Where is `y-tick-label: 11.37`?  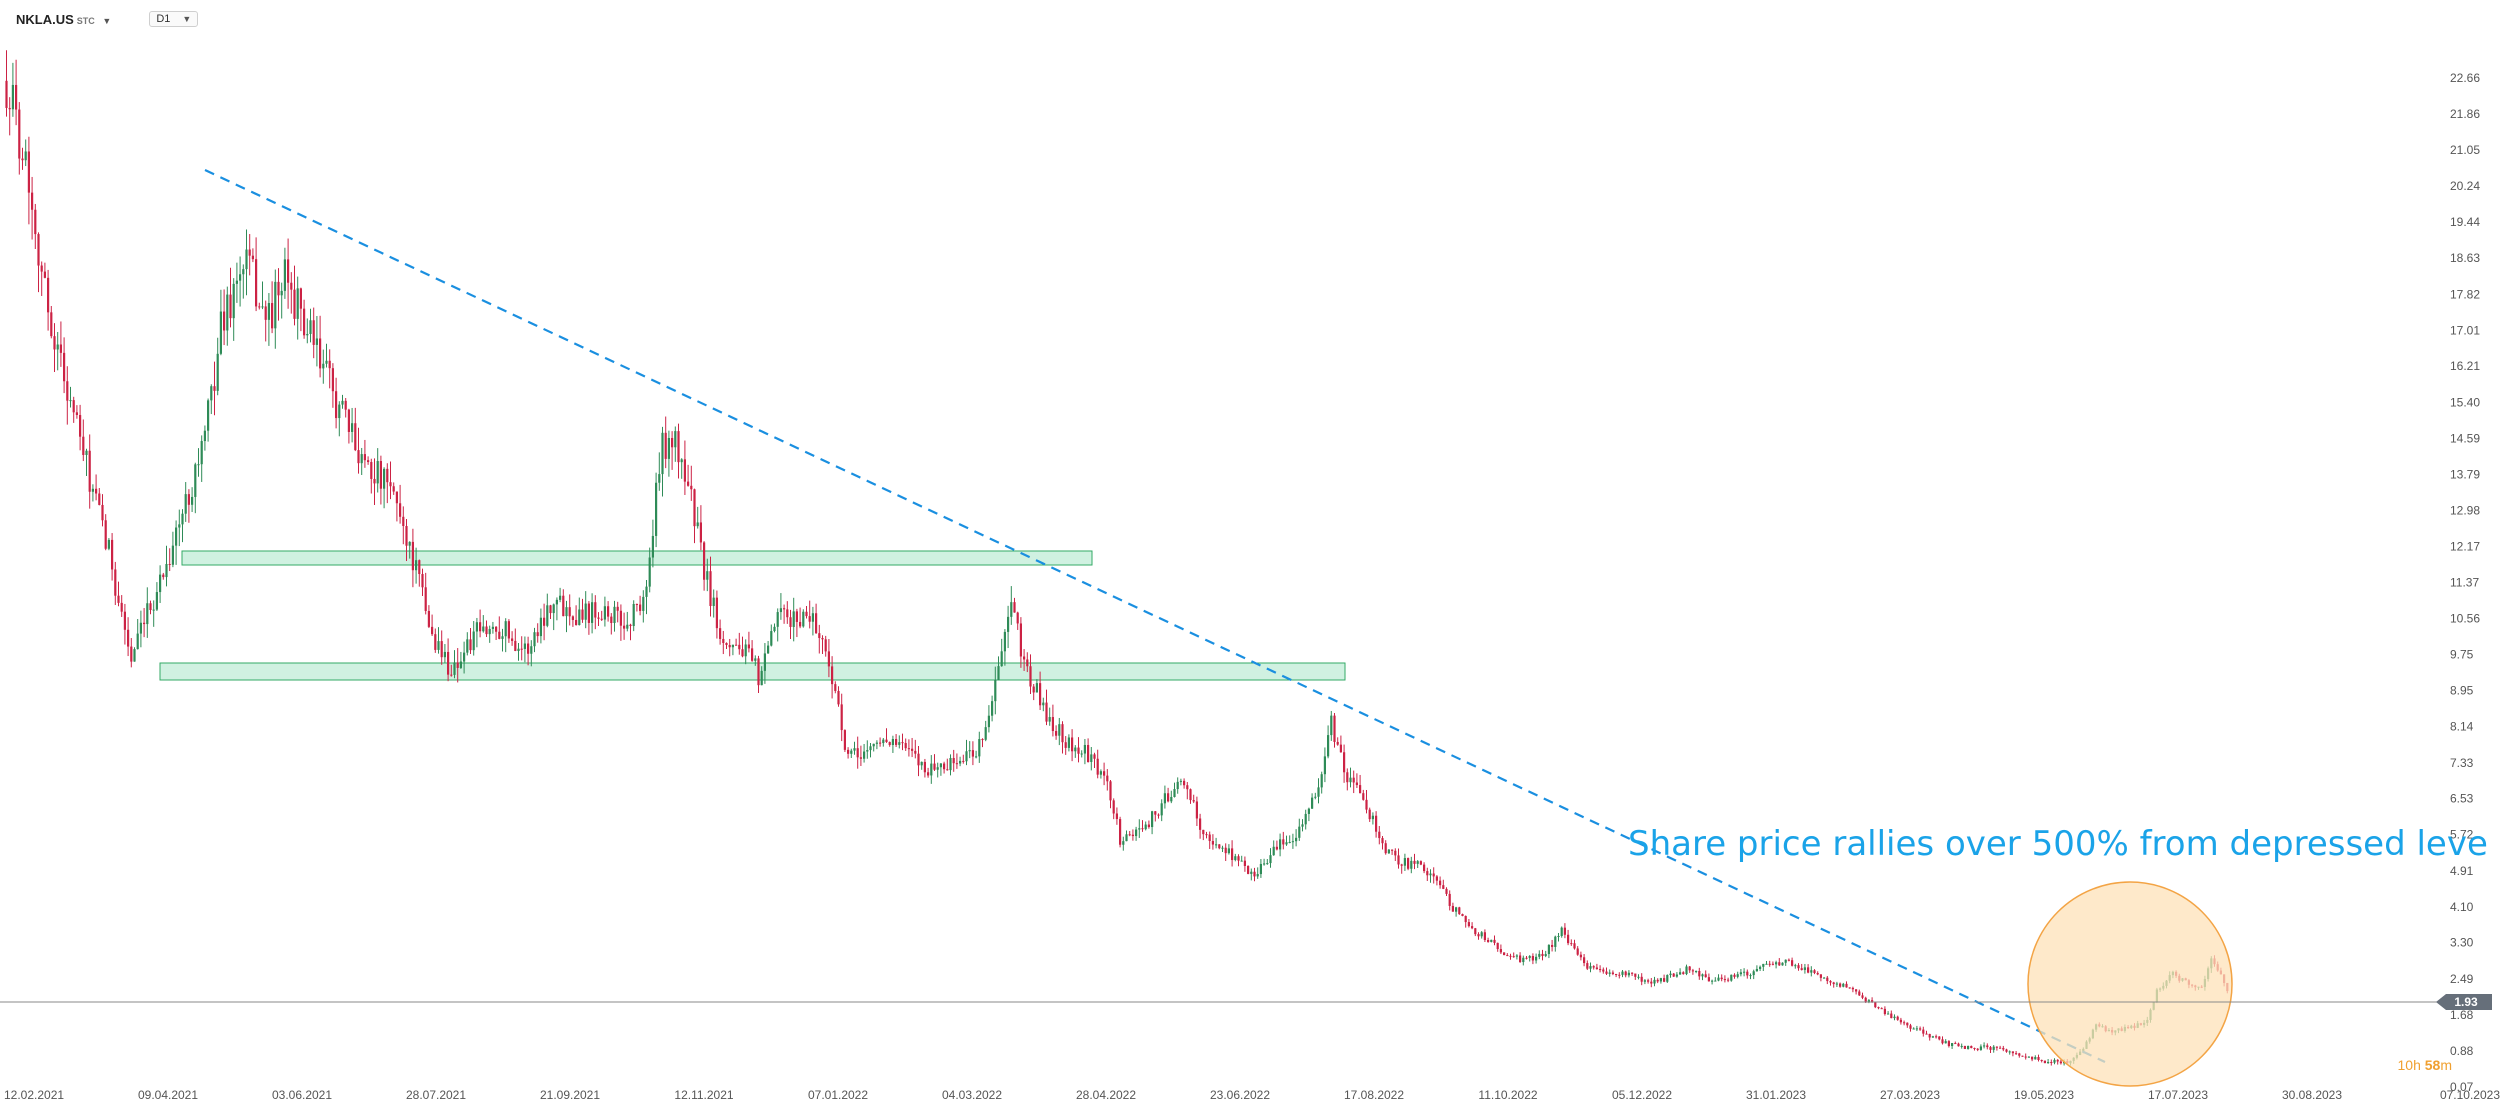
y-tick-label: 11.37 is located at coordinates (2464, 582).